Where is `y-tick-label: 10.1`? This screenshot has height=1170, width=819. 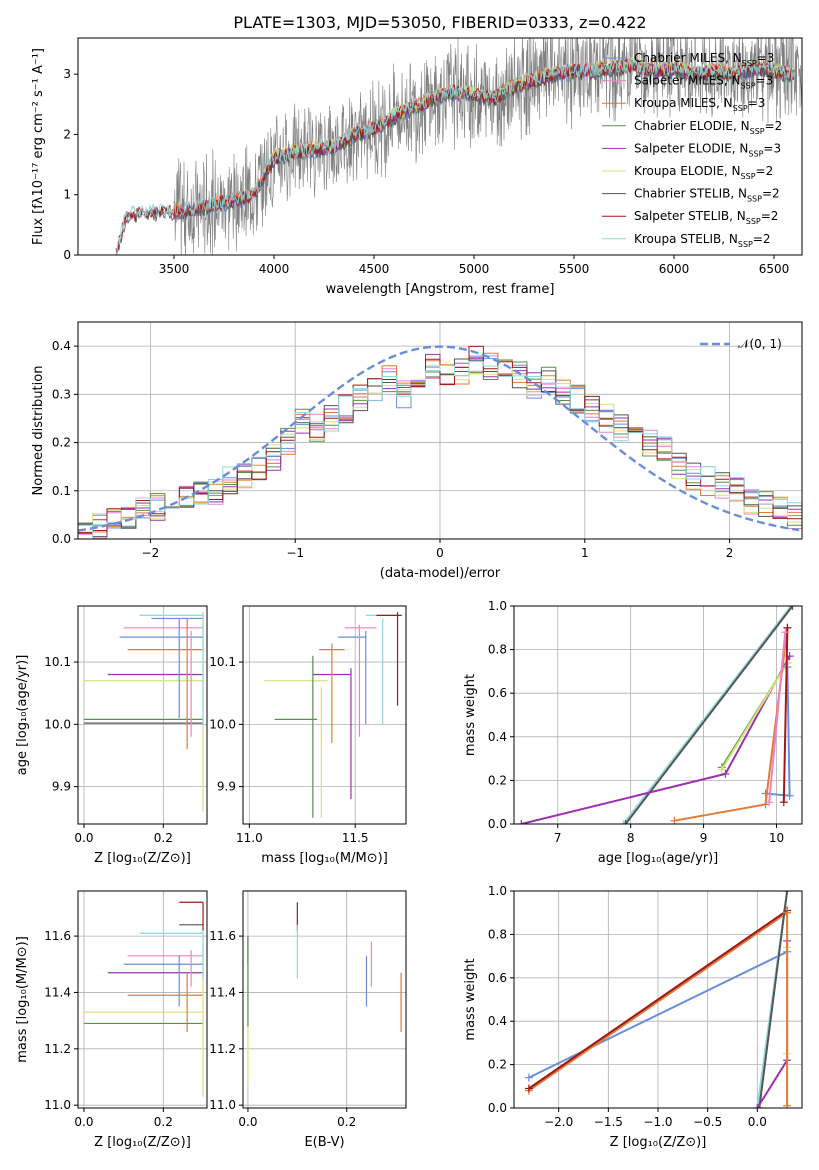
y-tick-label: 10.1 is located at coordinates (222, 662).